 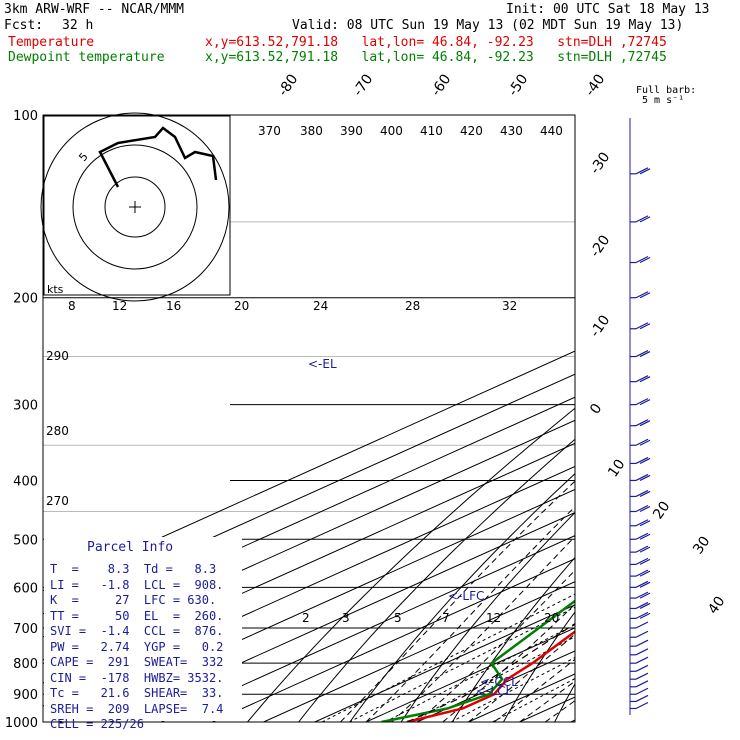 What do you see at coordinates (25, 116) in the screenshot?
I see `pressure-tick-label: 100` at bounding box center [25, 116].